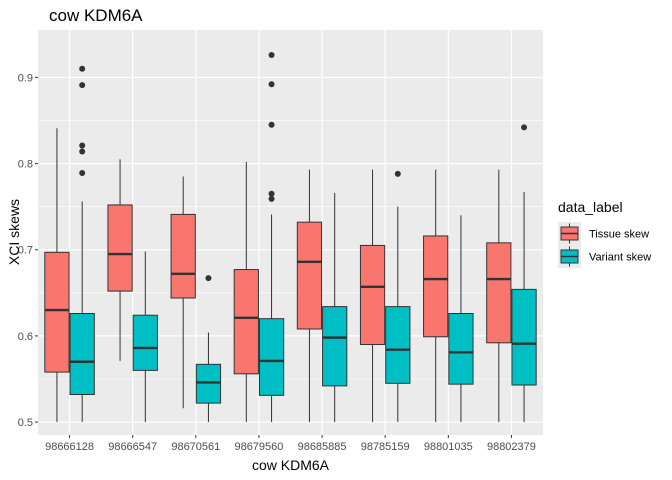 The width and height of the screenshot is (672, 480). Describe the element at coordinates (569, 233) in the screenshot. I see `legend-key-tissue` at that location.